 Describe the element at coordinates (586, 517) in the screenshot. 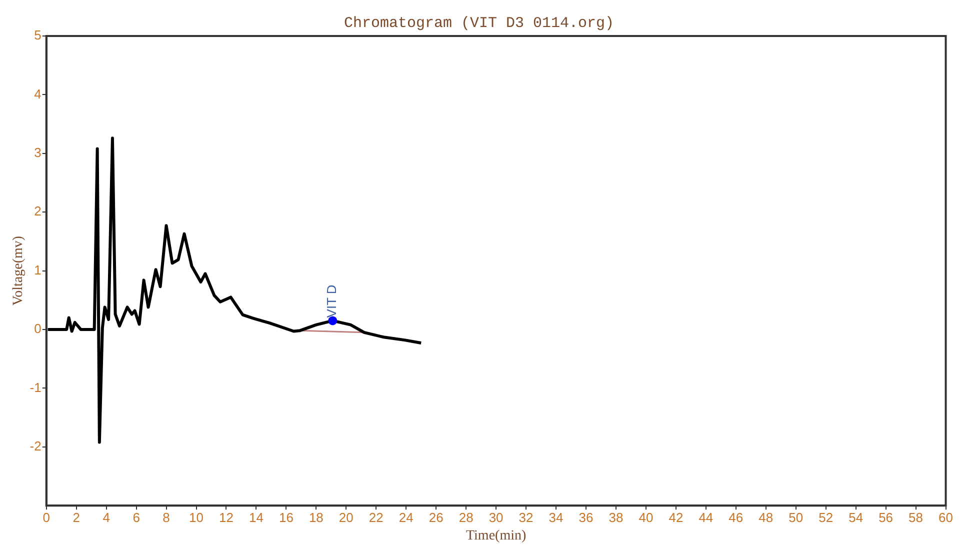

I see `x-tick-label: 36` at that location.